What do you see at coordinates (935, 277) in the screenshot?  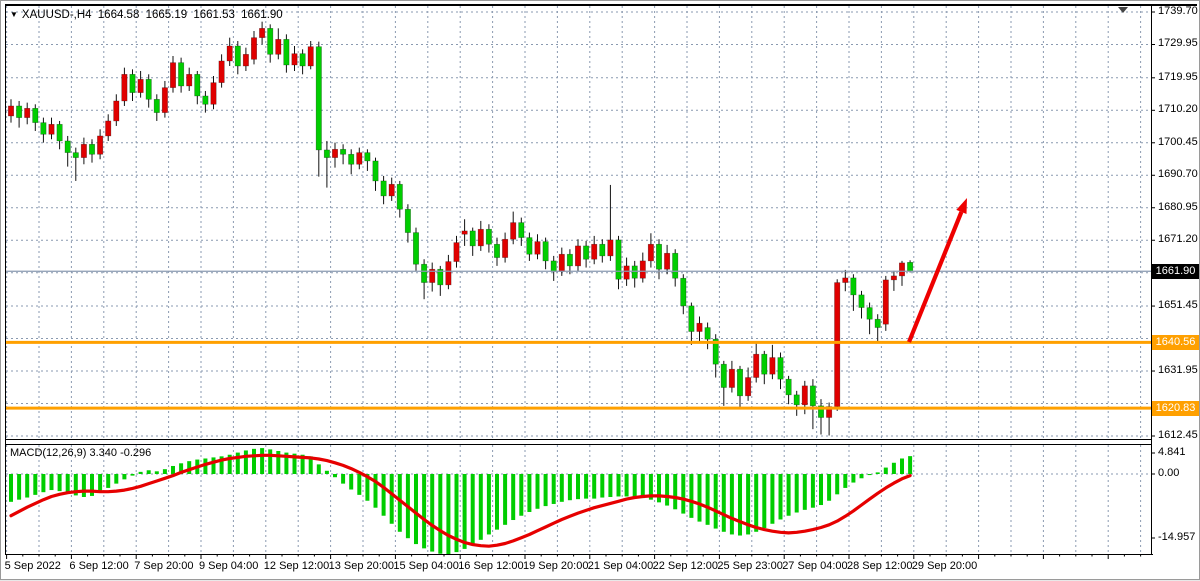 I see `trend-arrow-shaft` at bounding box center [935, 277].